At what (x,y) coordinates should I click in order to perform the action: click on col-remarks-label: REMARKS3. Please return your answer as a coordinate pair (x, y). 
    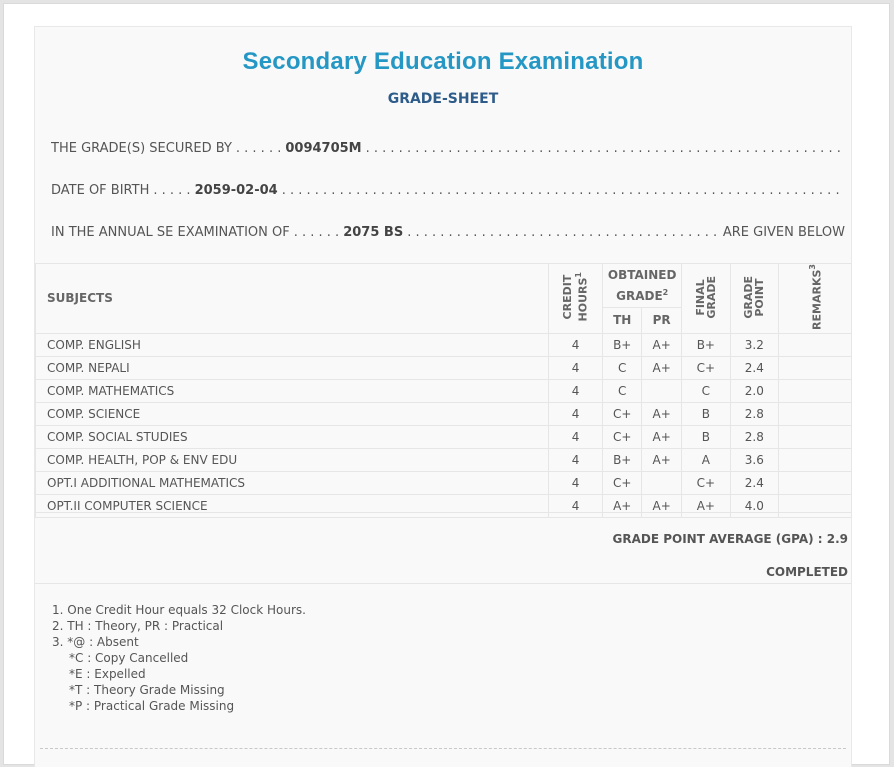
    Looking at the image, I should click on (815, 297).